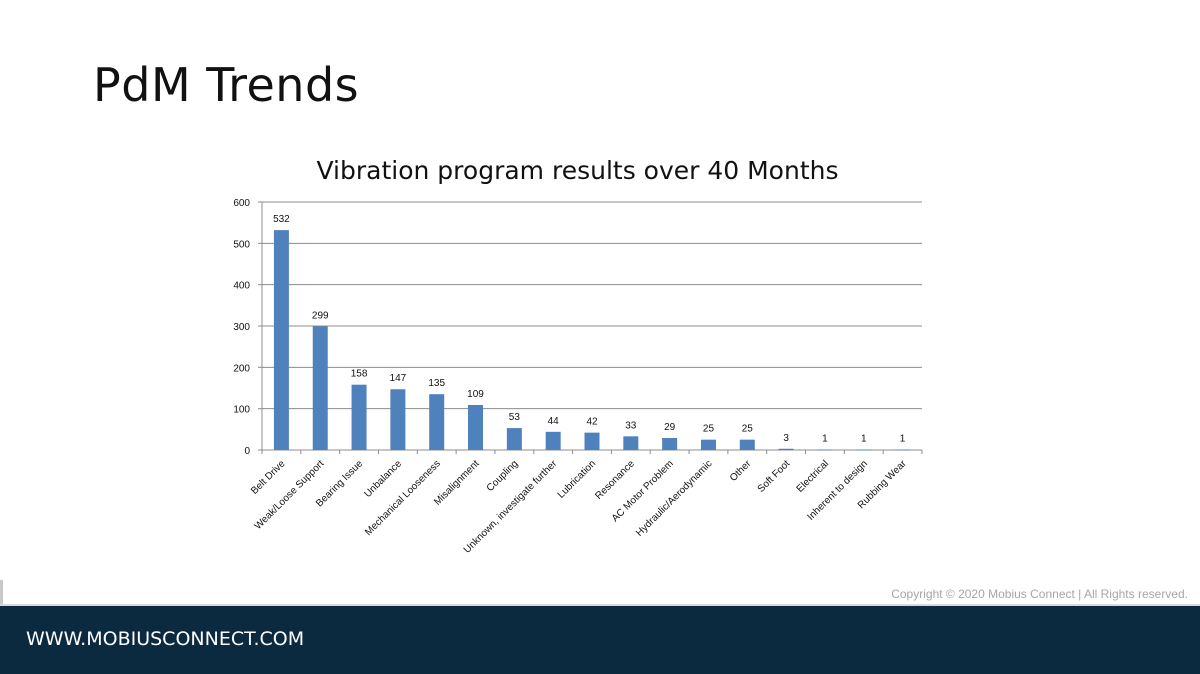  I want to click on slide-title: PdM Trends, so click(226, 85).